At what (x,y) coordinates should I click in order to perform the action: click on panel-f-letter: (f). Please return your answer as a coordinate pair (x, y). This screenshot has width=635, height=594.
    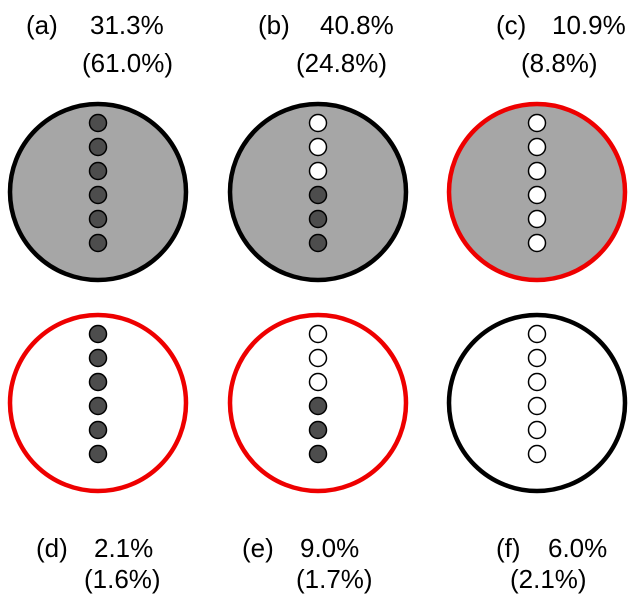
    Looking at the image, I should click on (508, 548).